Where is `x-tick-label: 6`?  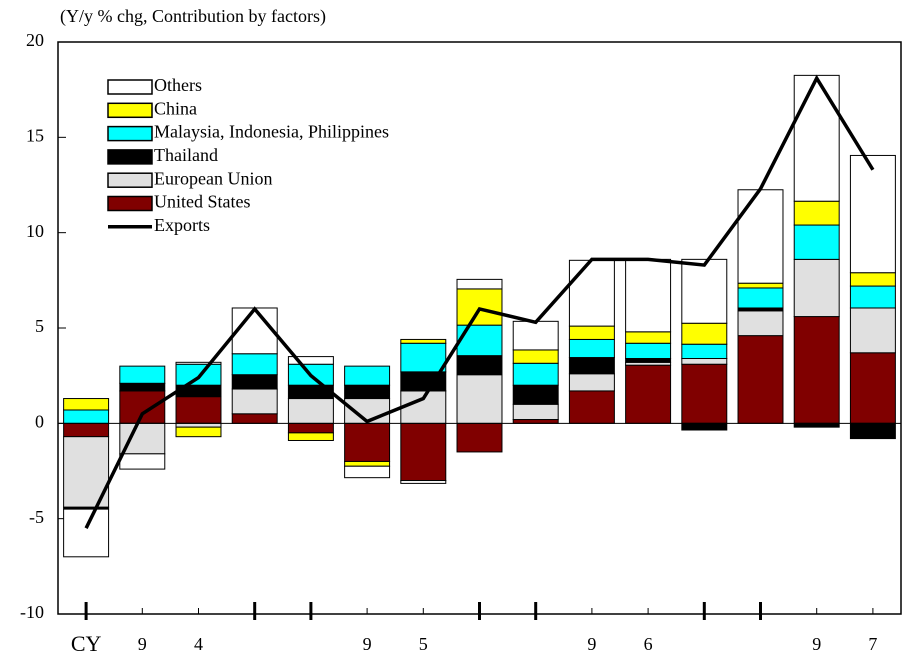
x-tick-label: 6 is located at coordinates (648, 644).